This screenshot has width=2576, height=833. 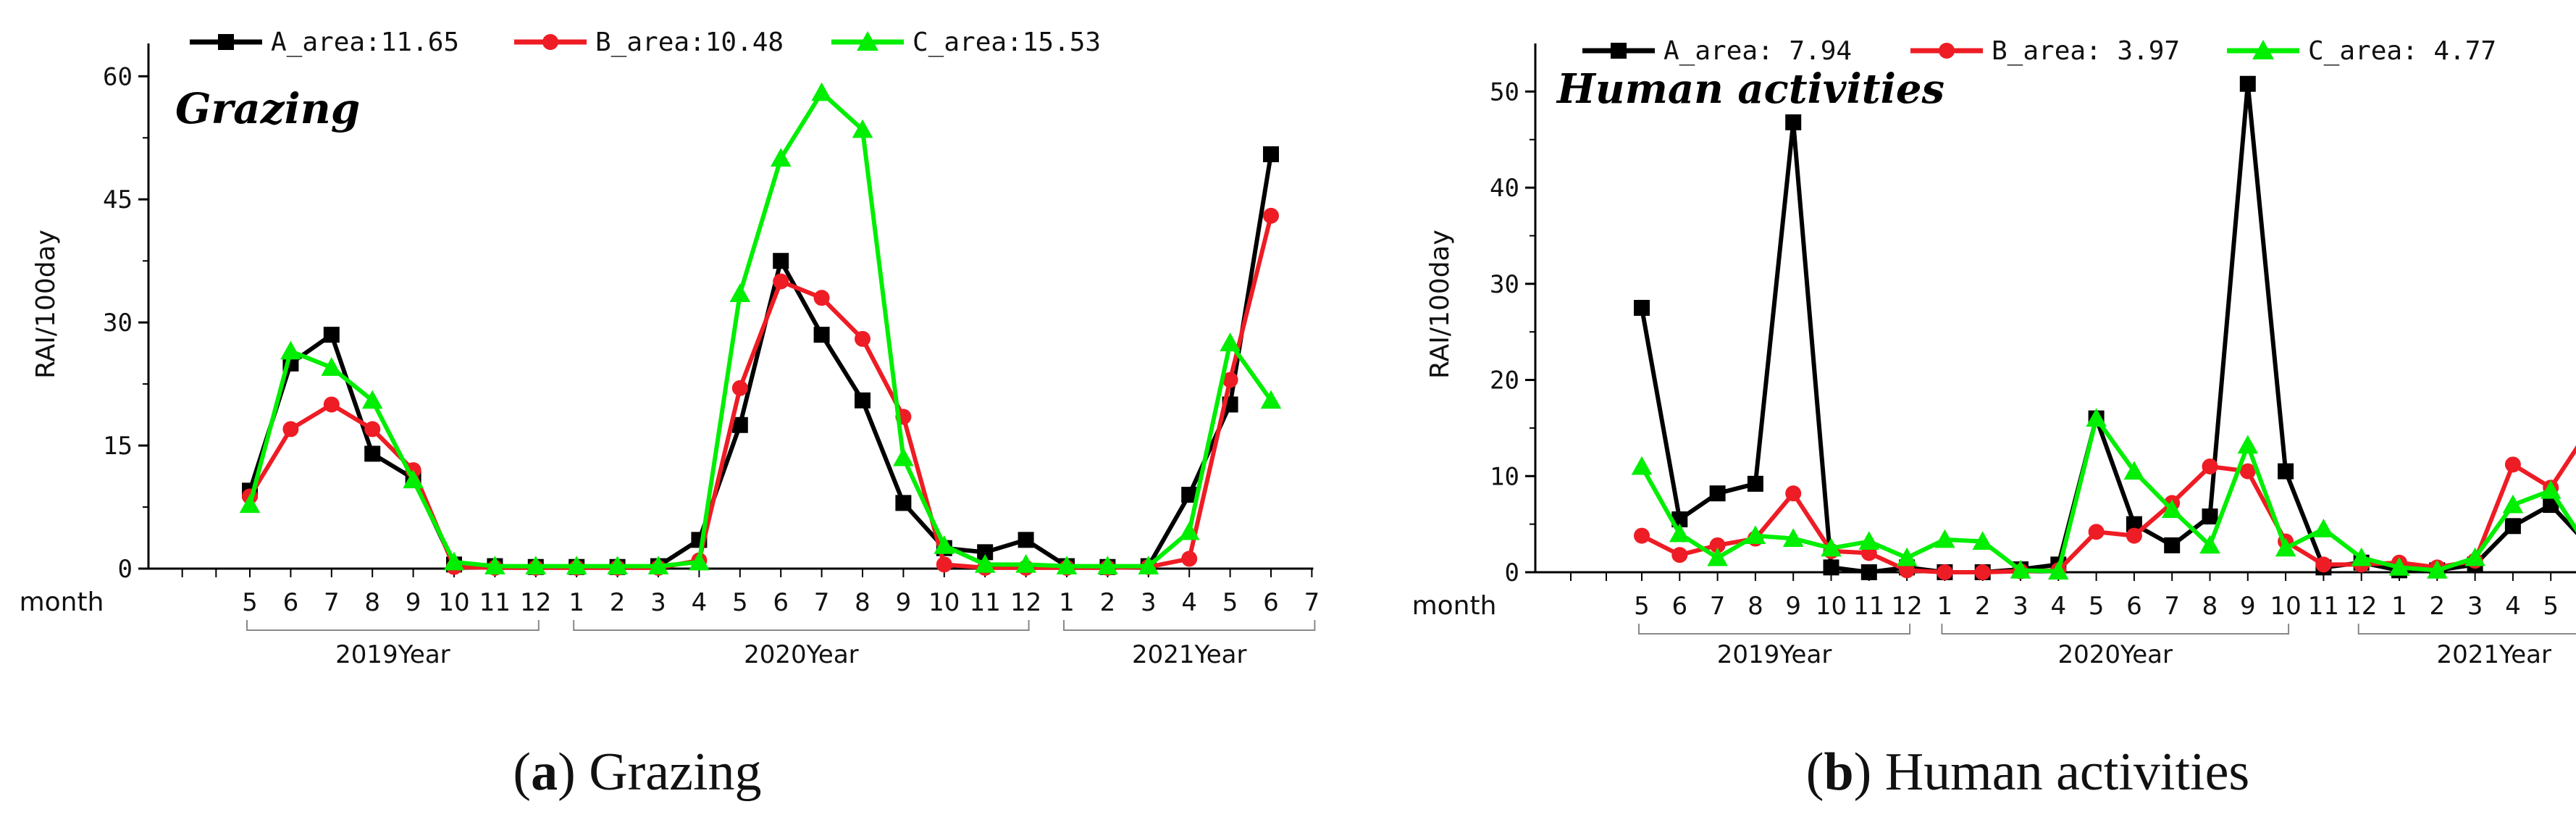 I want to click on caption-text: ) Grazing, so click(x=659, y=772).